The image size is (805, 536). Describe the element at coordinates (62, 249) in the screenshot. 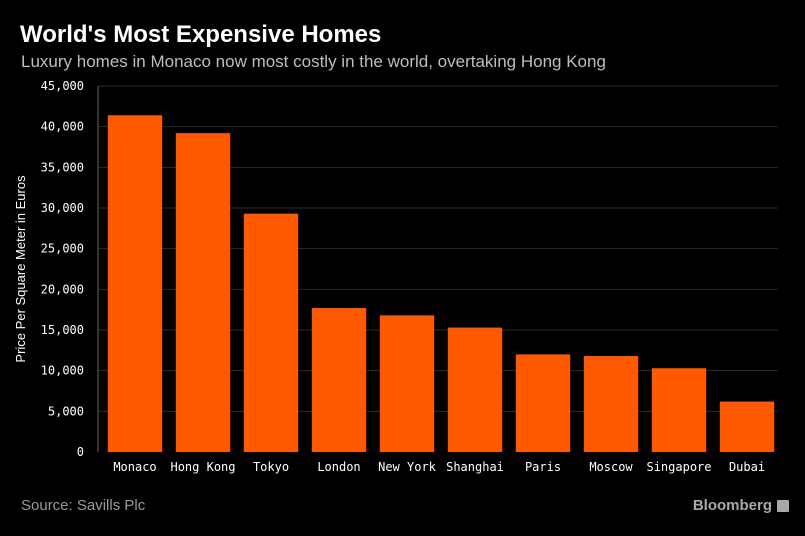

I see `y-tick-label: 25,000` at that location.